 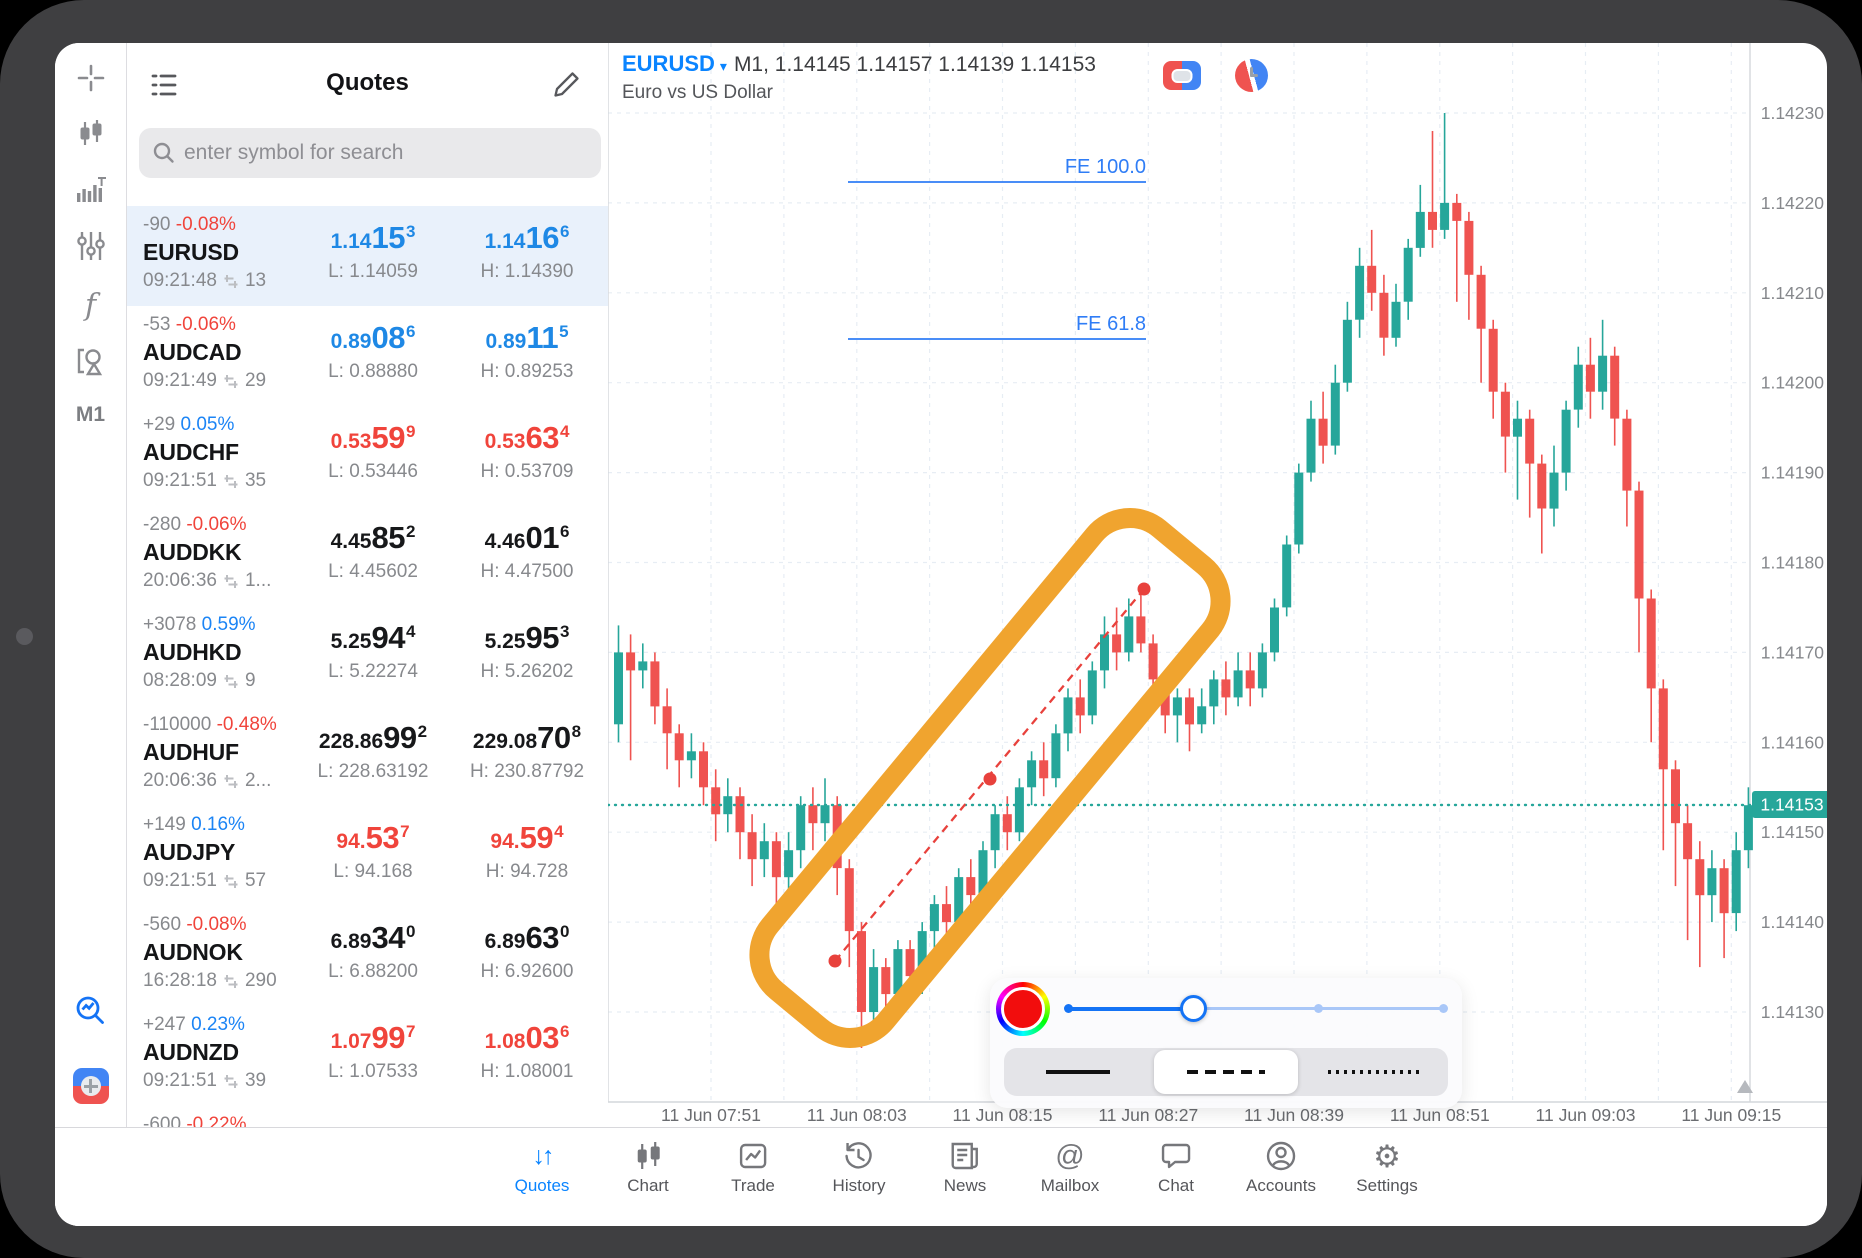 I want to click on bid-column: 0.53599 L: 0.53446, so click(x=373, y=451).